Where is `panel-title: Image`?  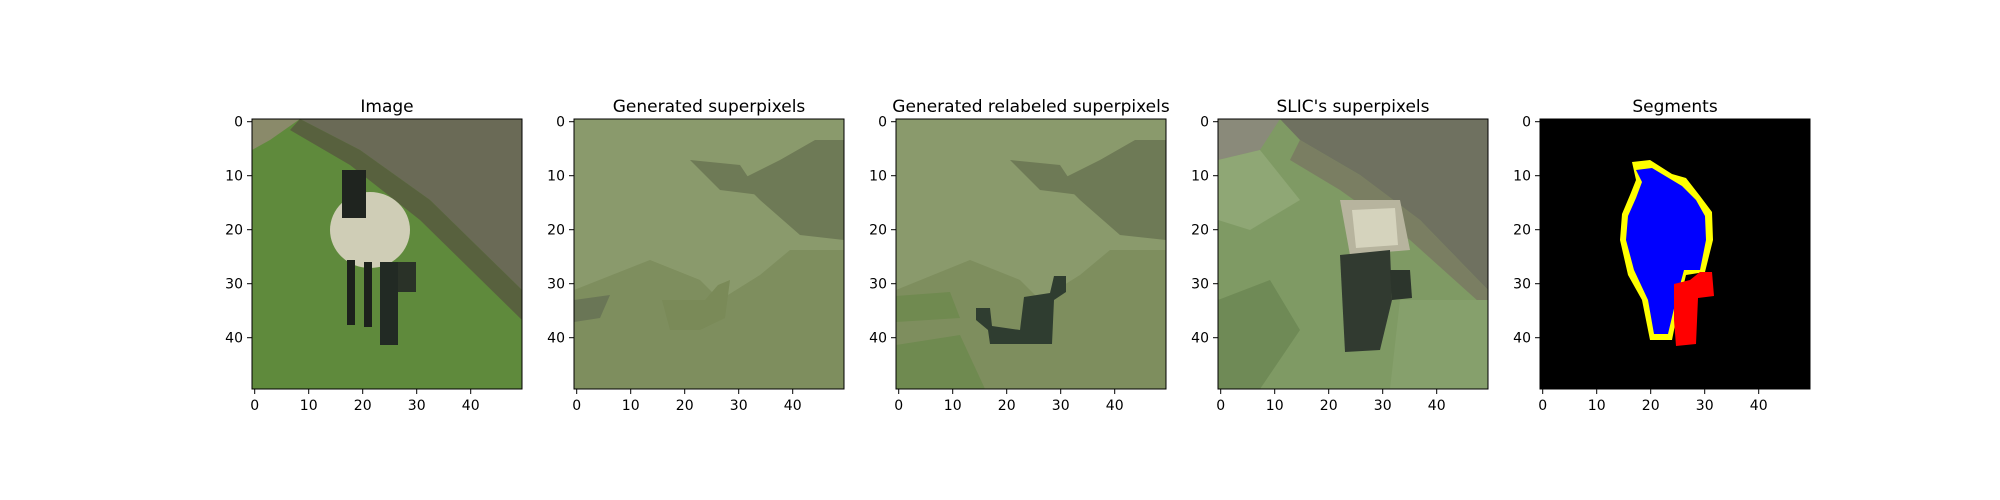
panel-title: Image is located at coordinates (386, 107).